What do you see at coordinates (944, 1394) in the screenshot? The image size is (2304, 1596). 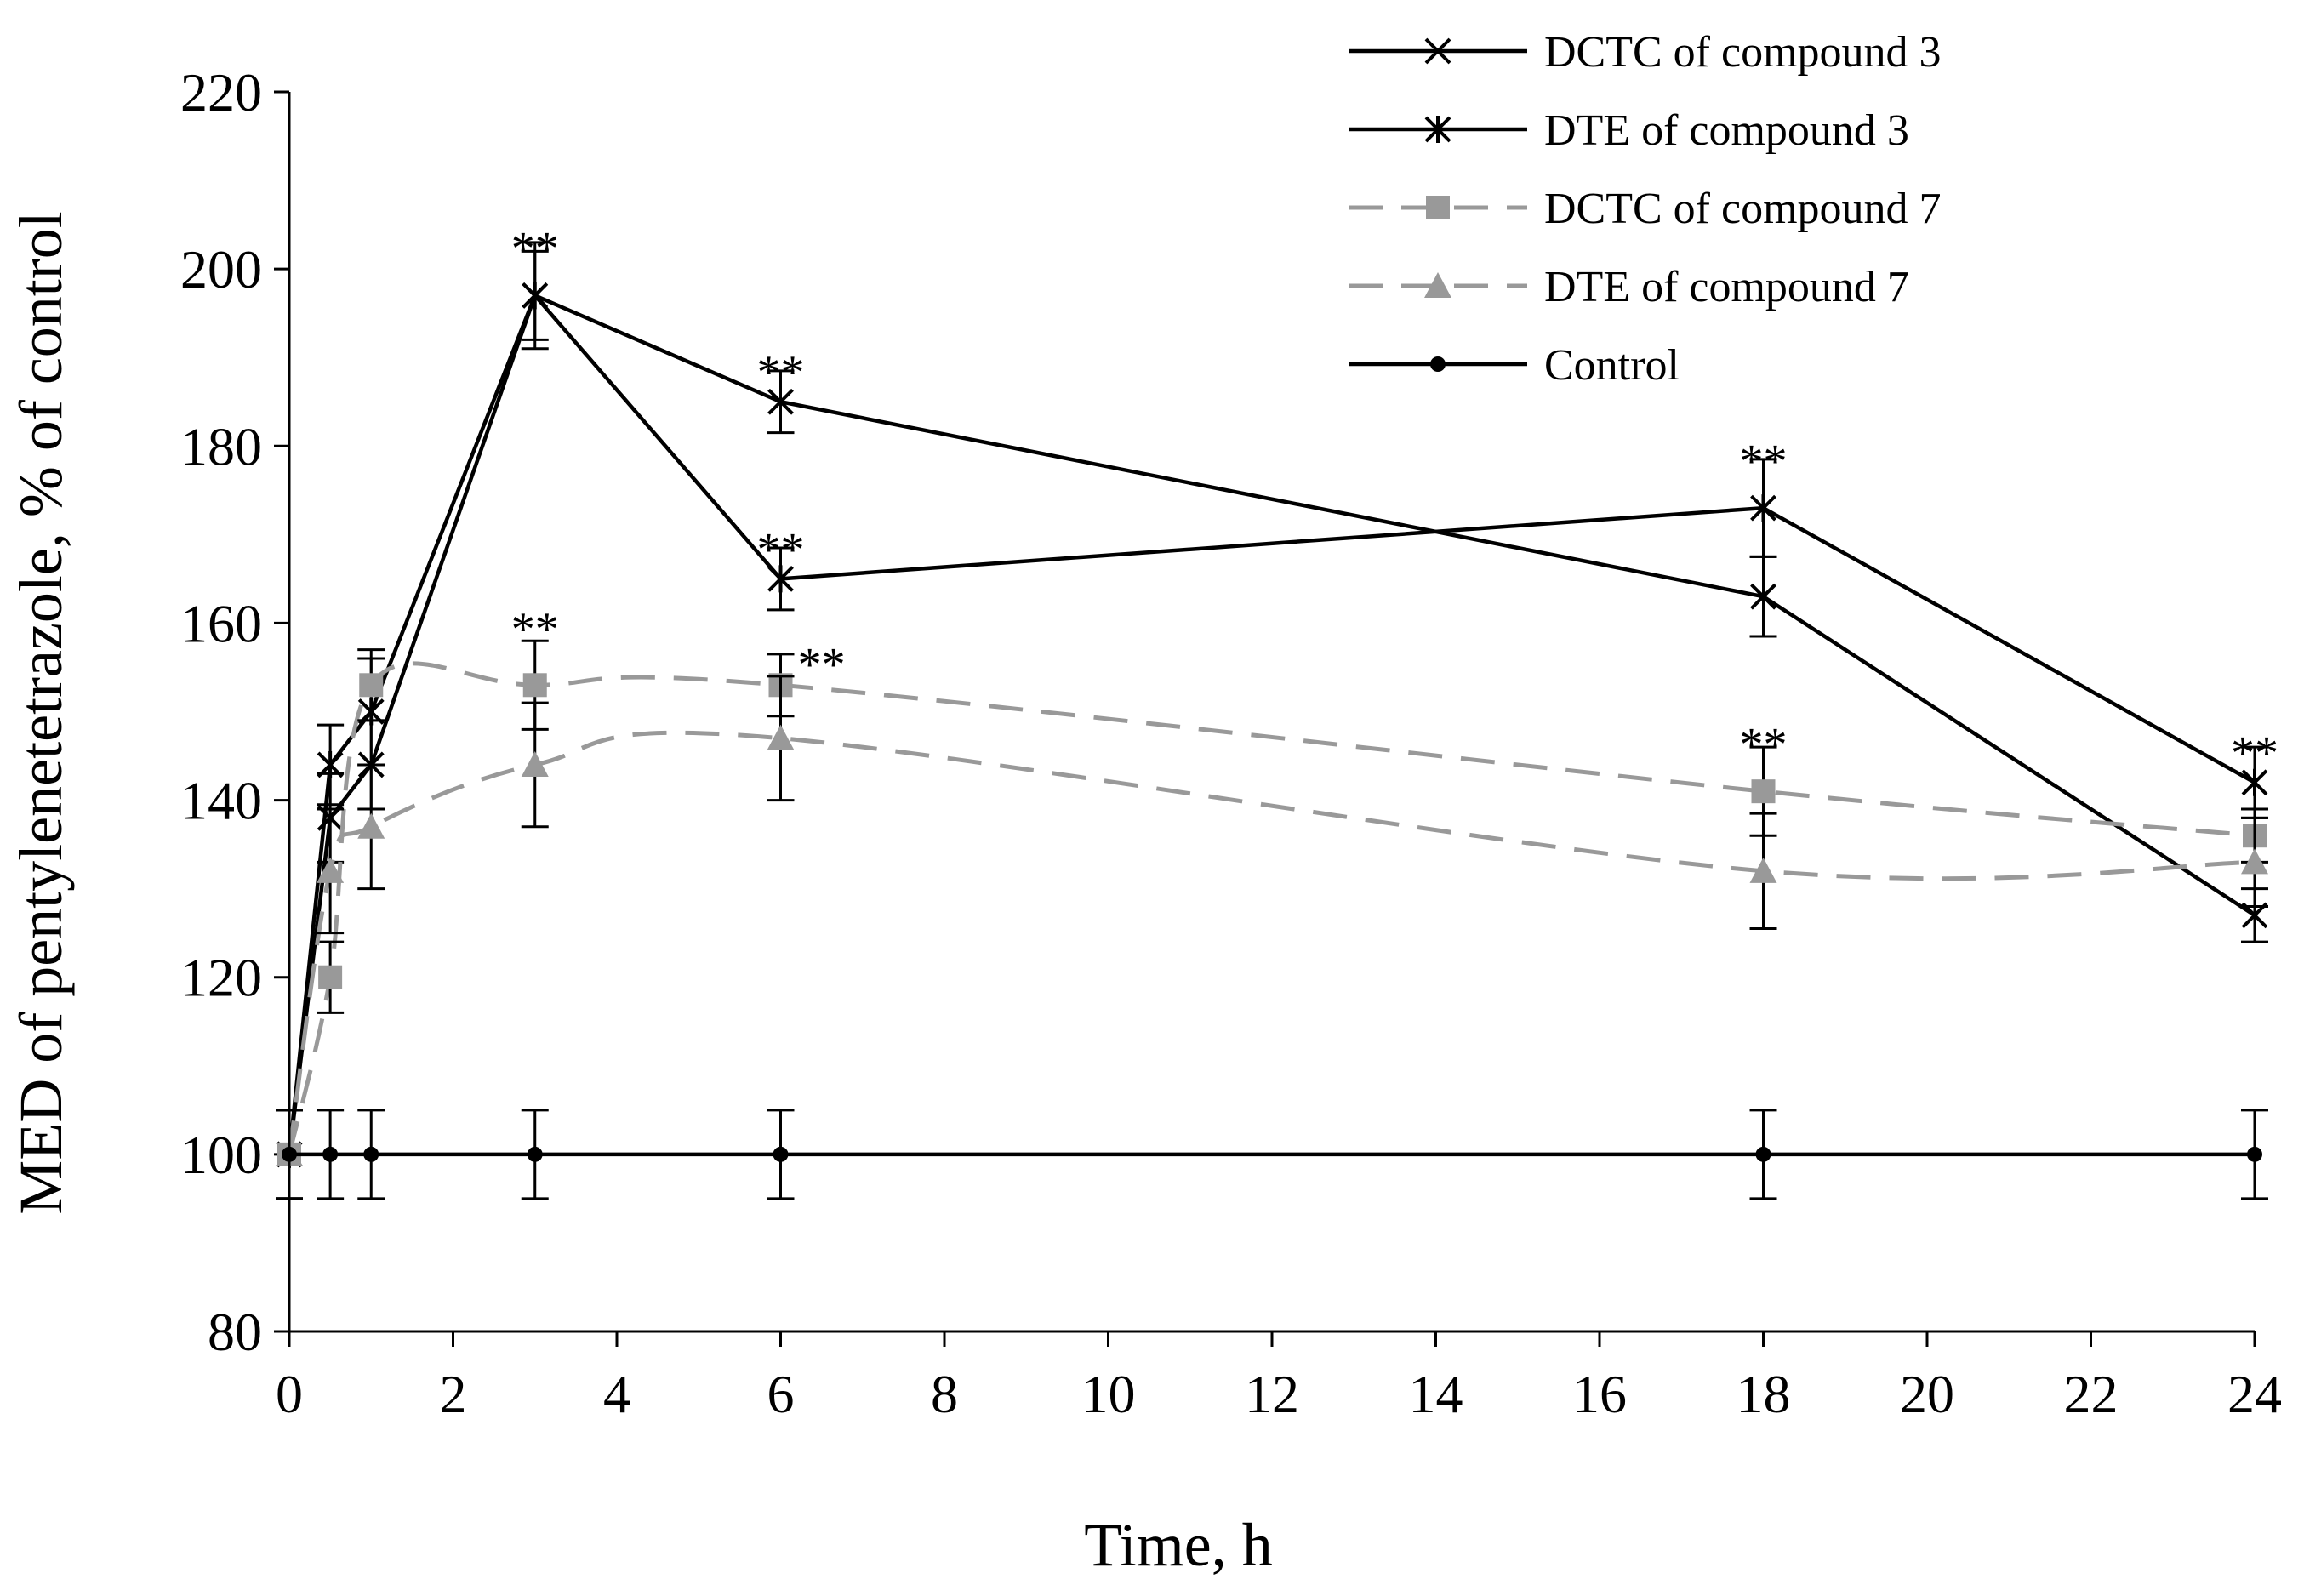 I see `x-tick-label: 8` at bounding box center [944, 1394].